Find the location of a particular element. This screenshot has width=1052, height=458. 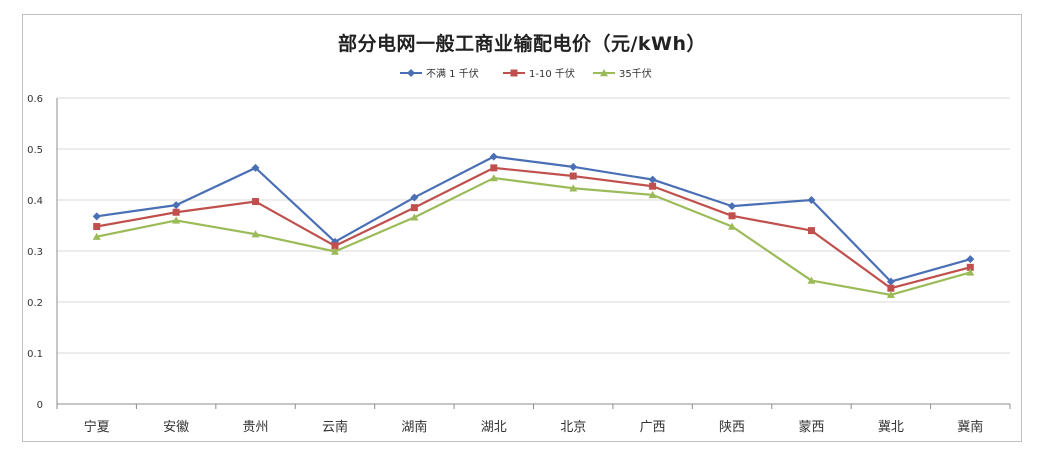

legend-label: 不满 1 千伏 is located at coordinates (452, 73).